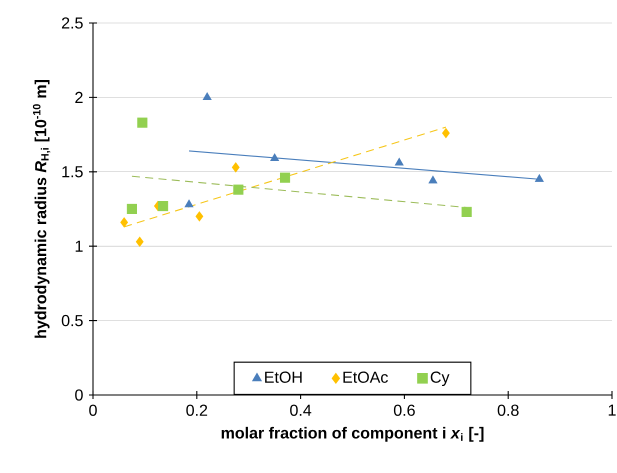  I want to click on y-tick-label: 2, so click(79, 97).